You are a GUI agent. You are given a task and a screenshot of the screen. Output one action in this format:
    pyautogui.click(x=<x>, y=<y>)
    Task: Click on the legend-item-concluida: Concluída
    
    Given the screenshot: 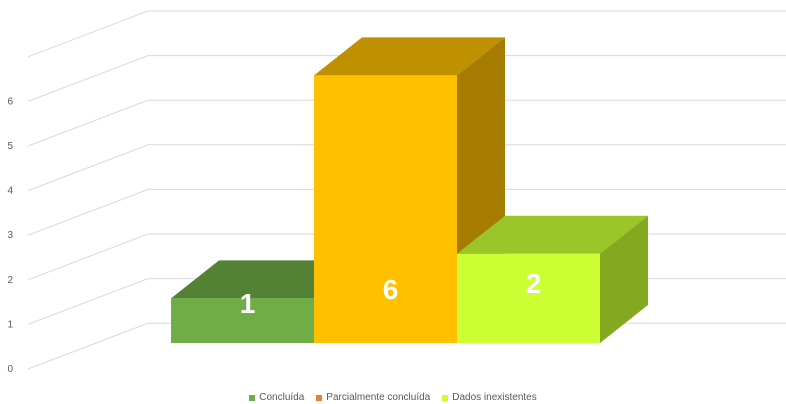 What is the action you would take?
    pyautogui.click(x=276, y=397)
    